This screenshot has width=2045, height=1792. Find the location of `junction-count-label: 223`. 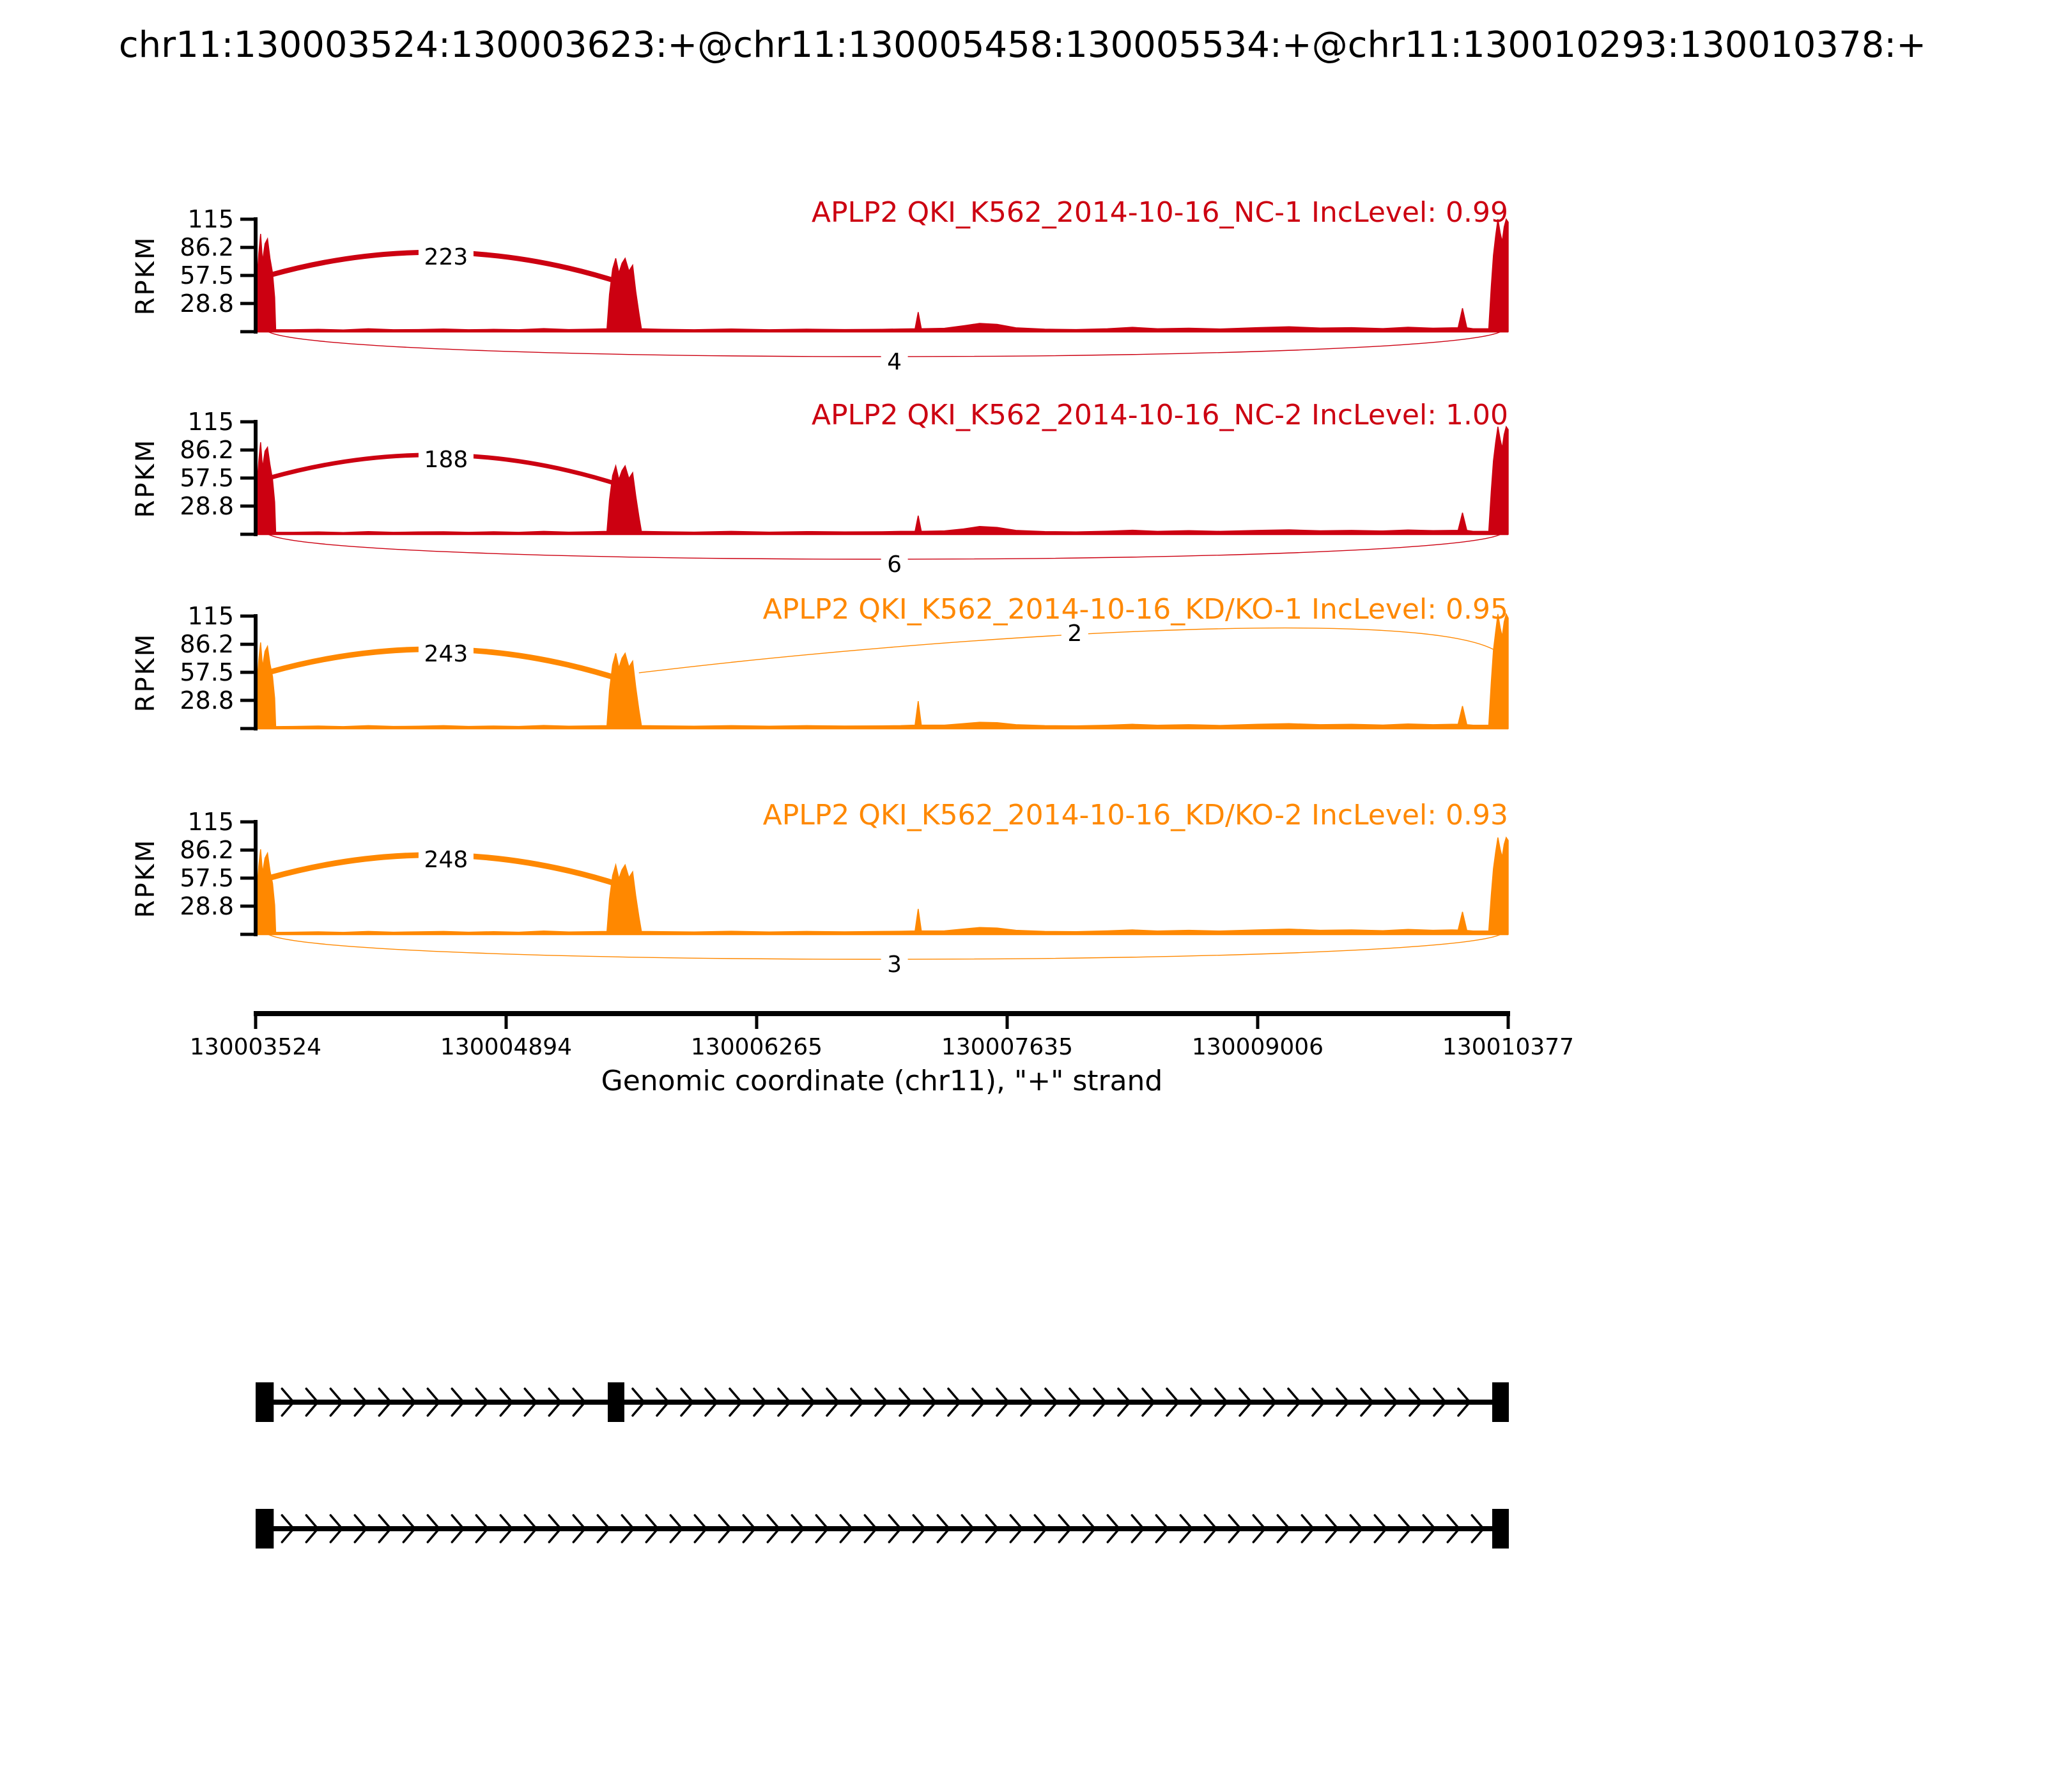

junction-count-label: 223 is located at coordinates (446, 257).